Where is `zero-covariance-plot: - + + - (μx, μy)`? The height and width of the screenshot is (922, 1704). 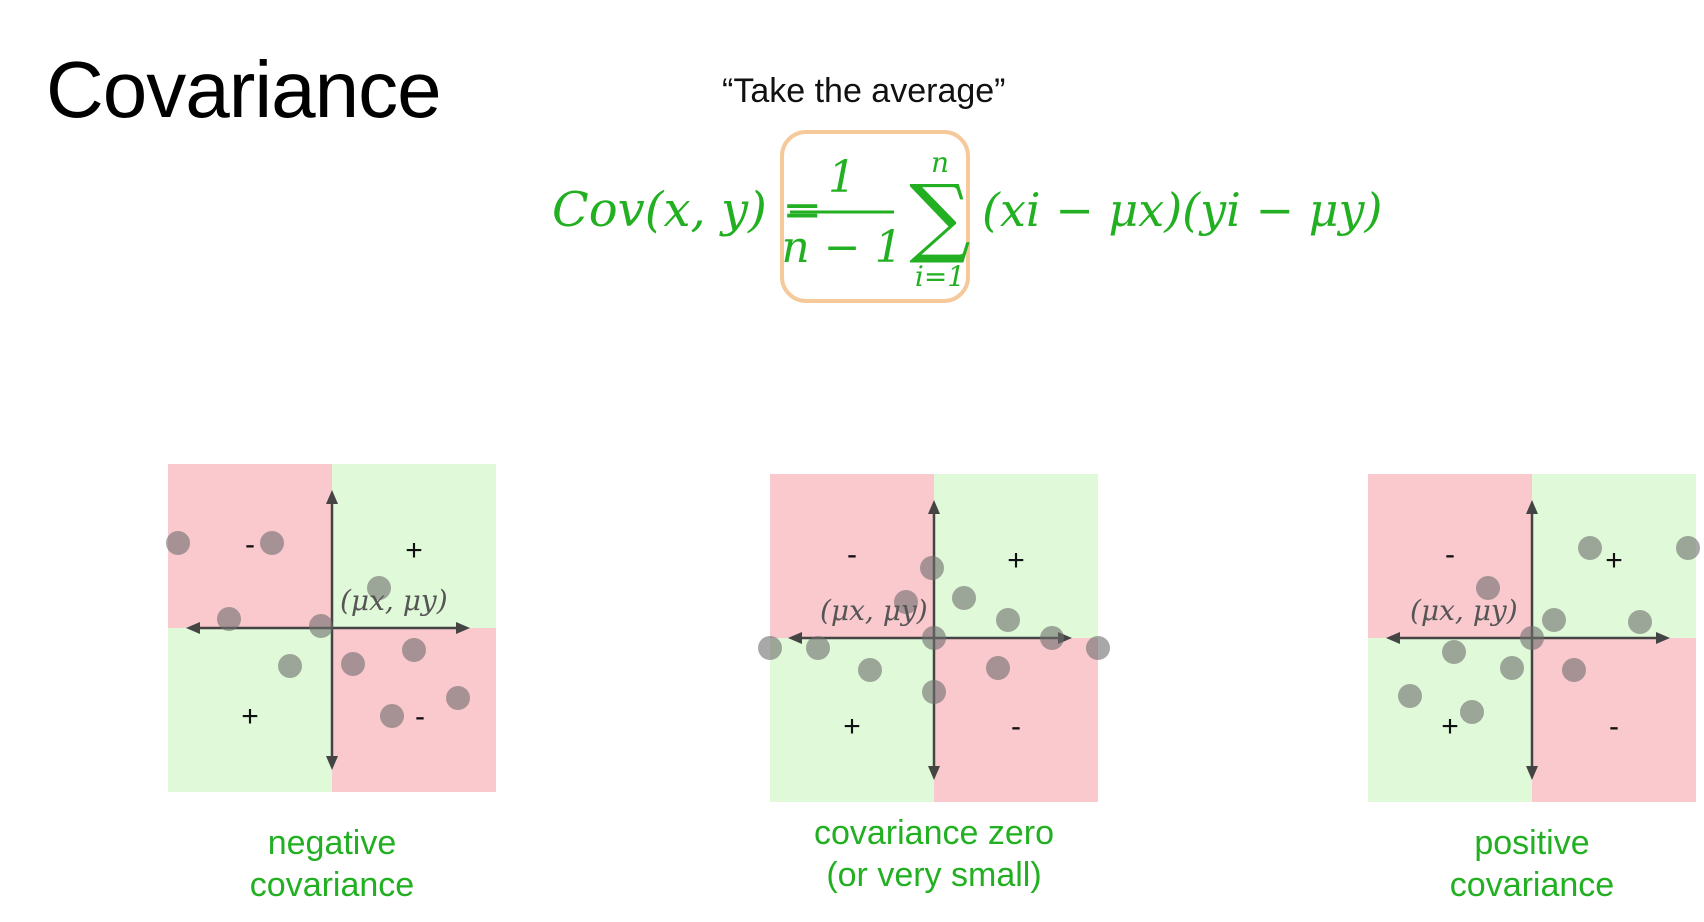 zero-covariance-plot: - + + - (μx, μy) is located at coordinates (934, 638).